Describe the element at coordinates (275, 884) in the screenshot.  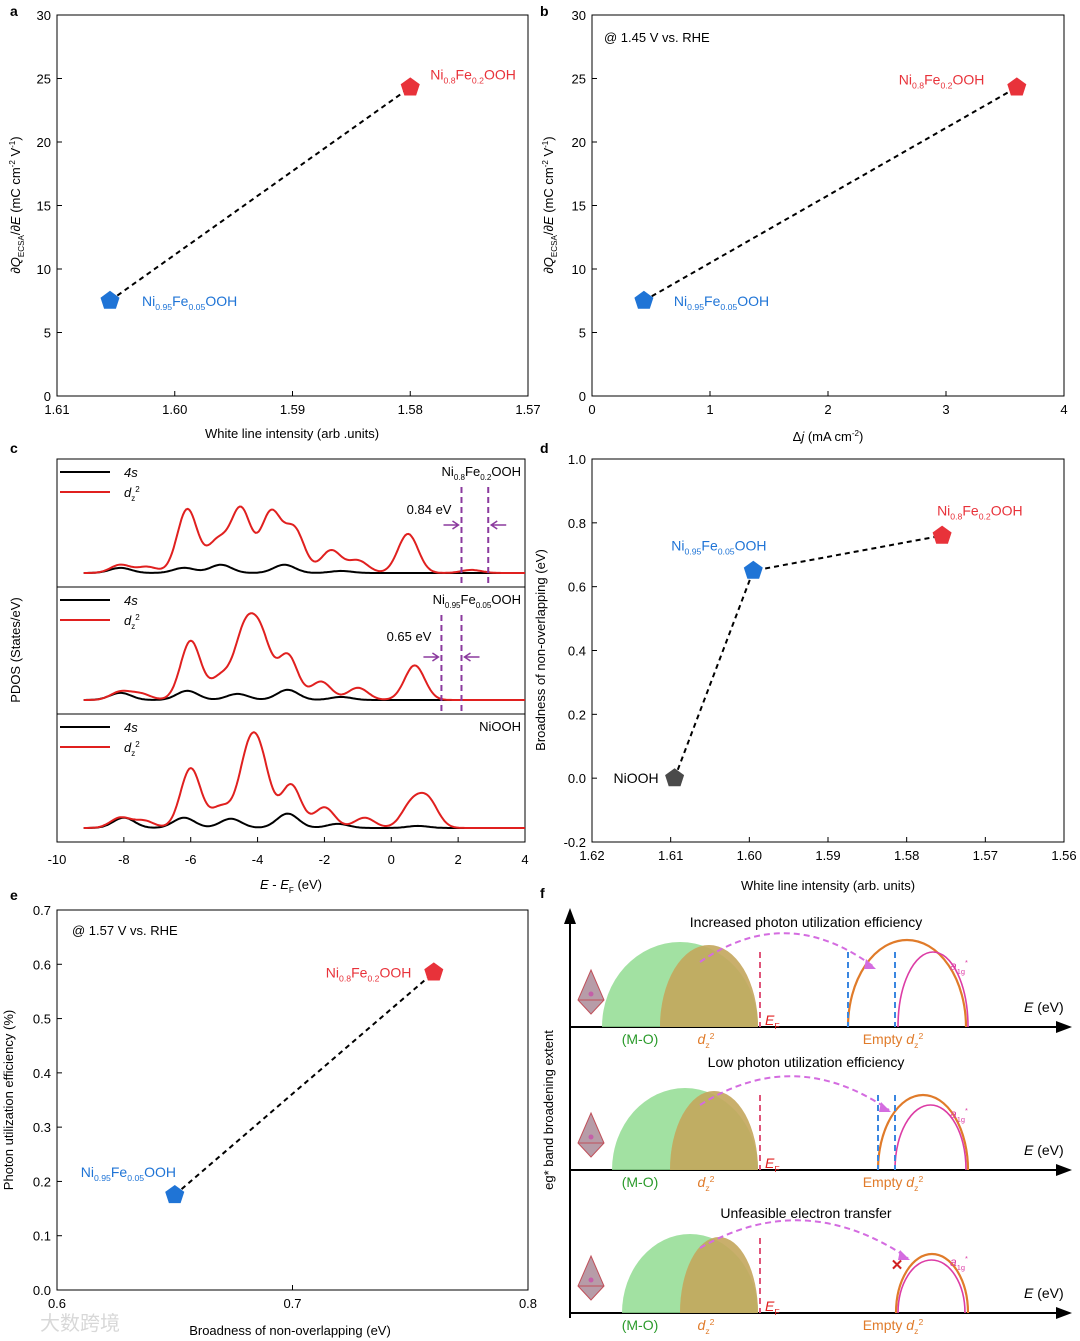
I see `x-axis-title-part: -` at that location.